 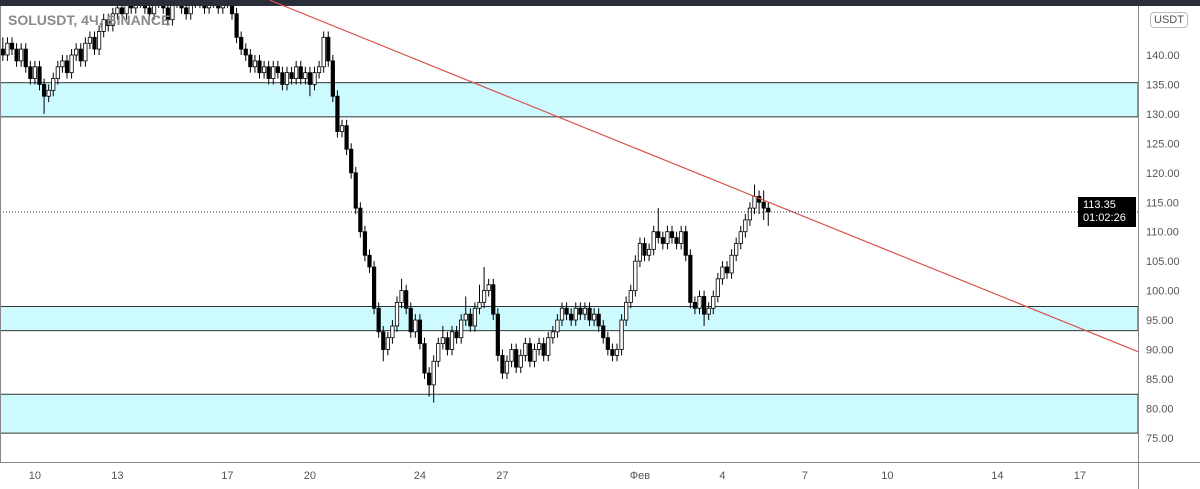 What do you see at coordinates (1160, 409) in the screenshot?
I see `price-tick-label: 80.00` at bounding box center [1160, 409].